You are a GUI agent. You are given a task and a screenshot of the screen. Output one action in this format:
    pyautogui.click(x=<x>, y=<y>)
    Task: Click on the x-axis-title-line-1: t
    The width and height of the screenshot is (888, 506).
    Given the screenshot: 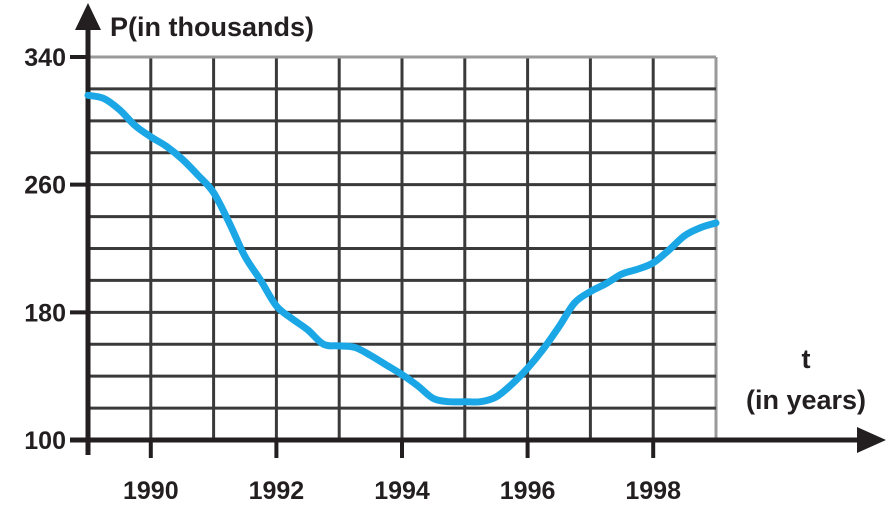 What is the action you would take?
    pyautogui.click(x=806, y=359)
    